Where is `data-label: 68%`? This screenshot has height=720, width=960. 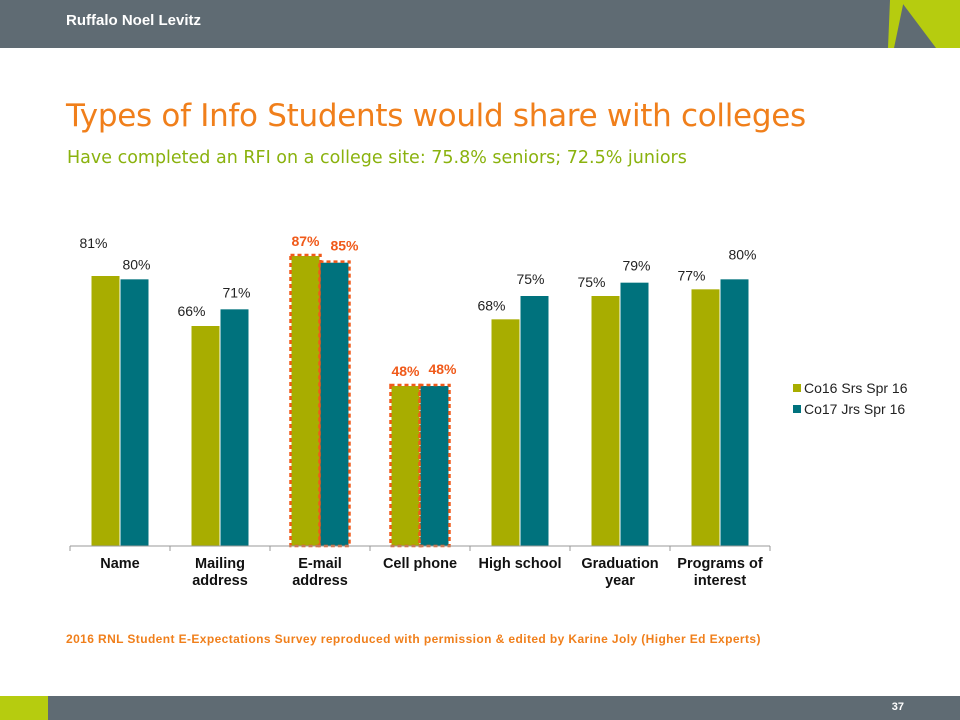
data-label: 68% is located at coordinates (491, 305).